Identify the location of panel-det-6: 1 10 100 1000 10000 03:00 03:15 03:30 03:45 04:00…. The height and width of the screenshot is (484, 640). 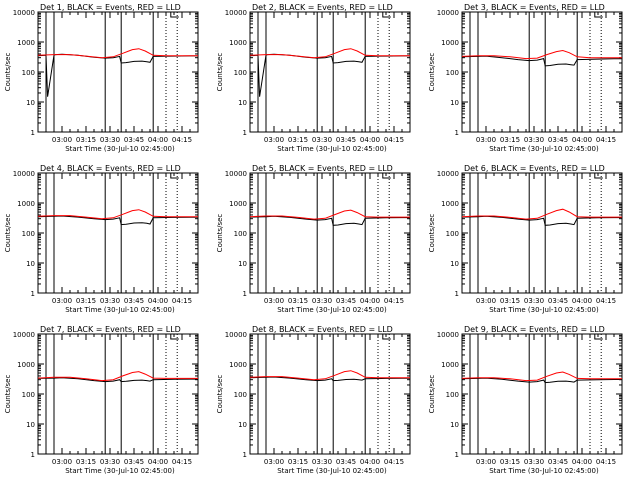
(525, 239).